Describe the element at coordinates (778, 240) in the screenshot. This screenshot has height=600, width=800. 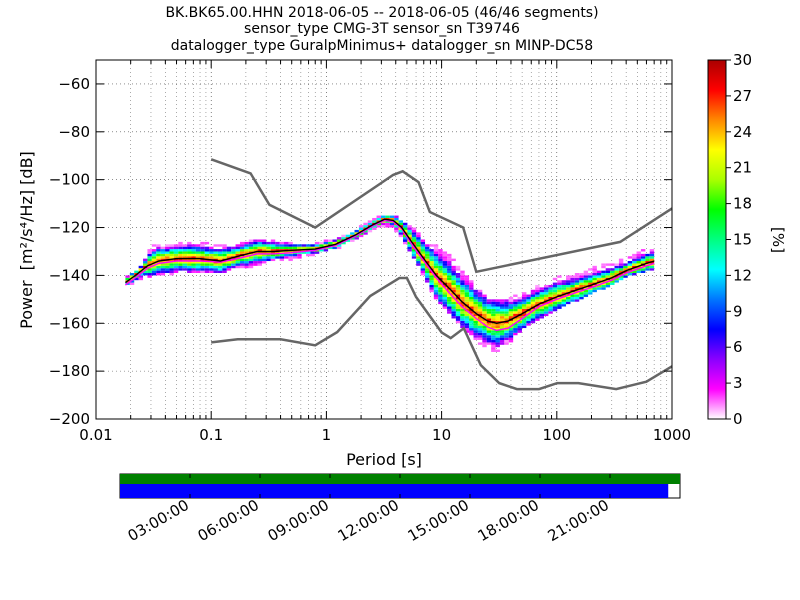
I see `colorbar-label: [%]` at that location.